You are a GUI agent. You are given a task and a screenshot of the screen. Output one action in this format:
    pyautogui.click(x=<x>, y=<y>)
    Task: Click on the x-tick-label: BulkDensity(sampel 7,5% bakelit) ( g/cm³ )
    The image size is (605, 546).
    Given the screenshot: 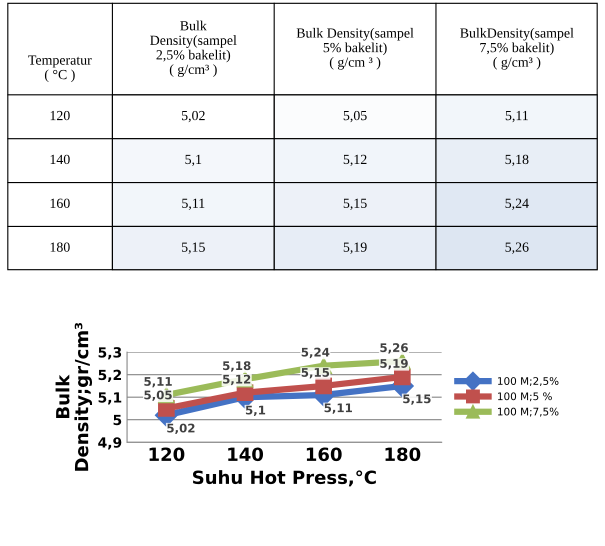 What is the action you would take?
    pyautogui.click(x=517, y=49)
    